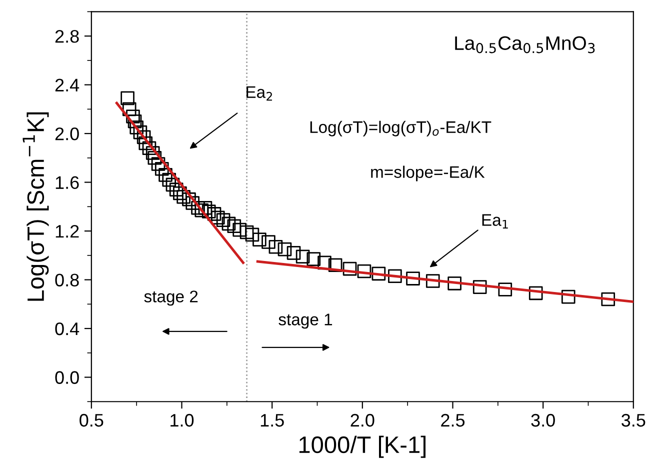 The image size is (653, 467). I want to click on x-tick-label: 0.5, so click(92, 420).